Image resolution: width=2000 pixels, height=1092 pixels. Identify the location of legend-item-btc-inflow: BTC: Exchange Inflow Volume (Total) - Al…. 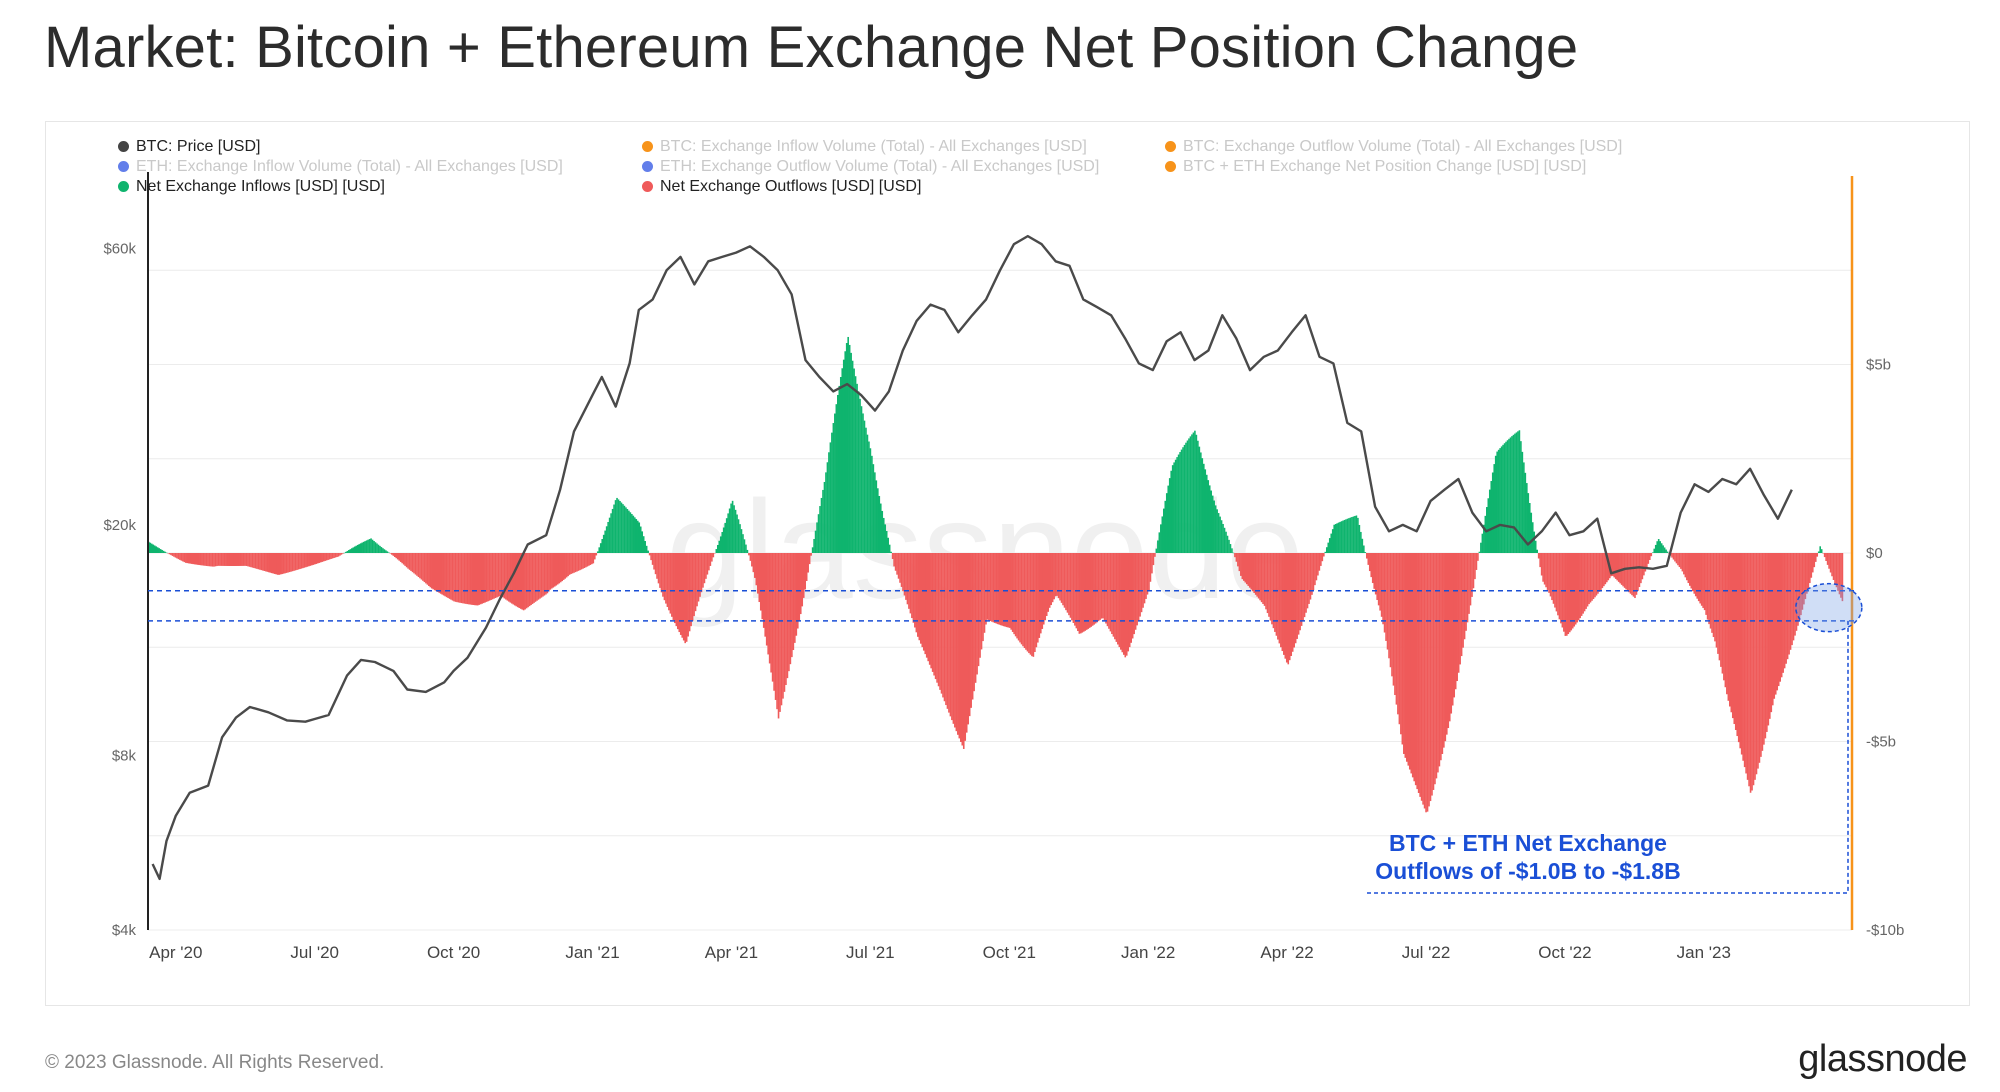
(864, 147).